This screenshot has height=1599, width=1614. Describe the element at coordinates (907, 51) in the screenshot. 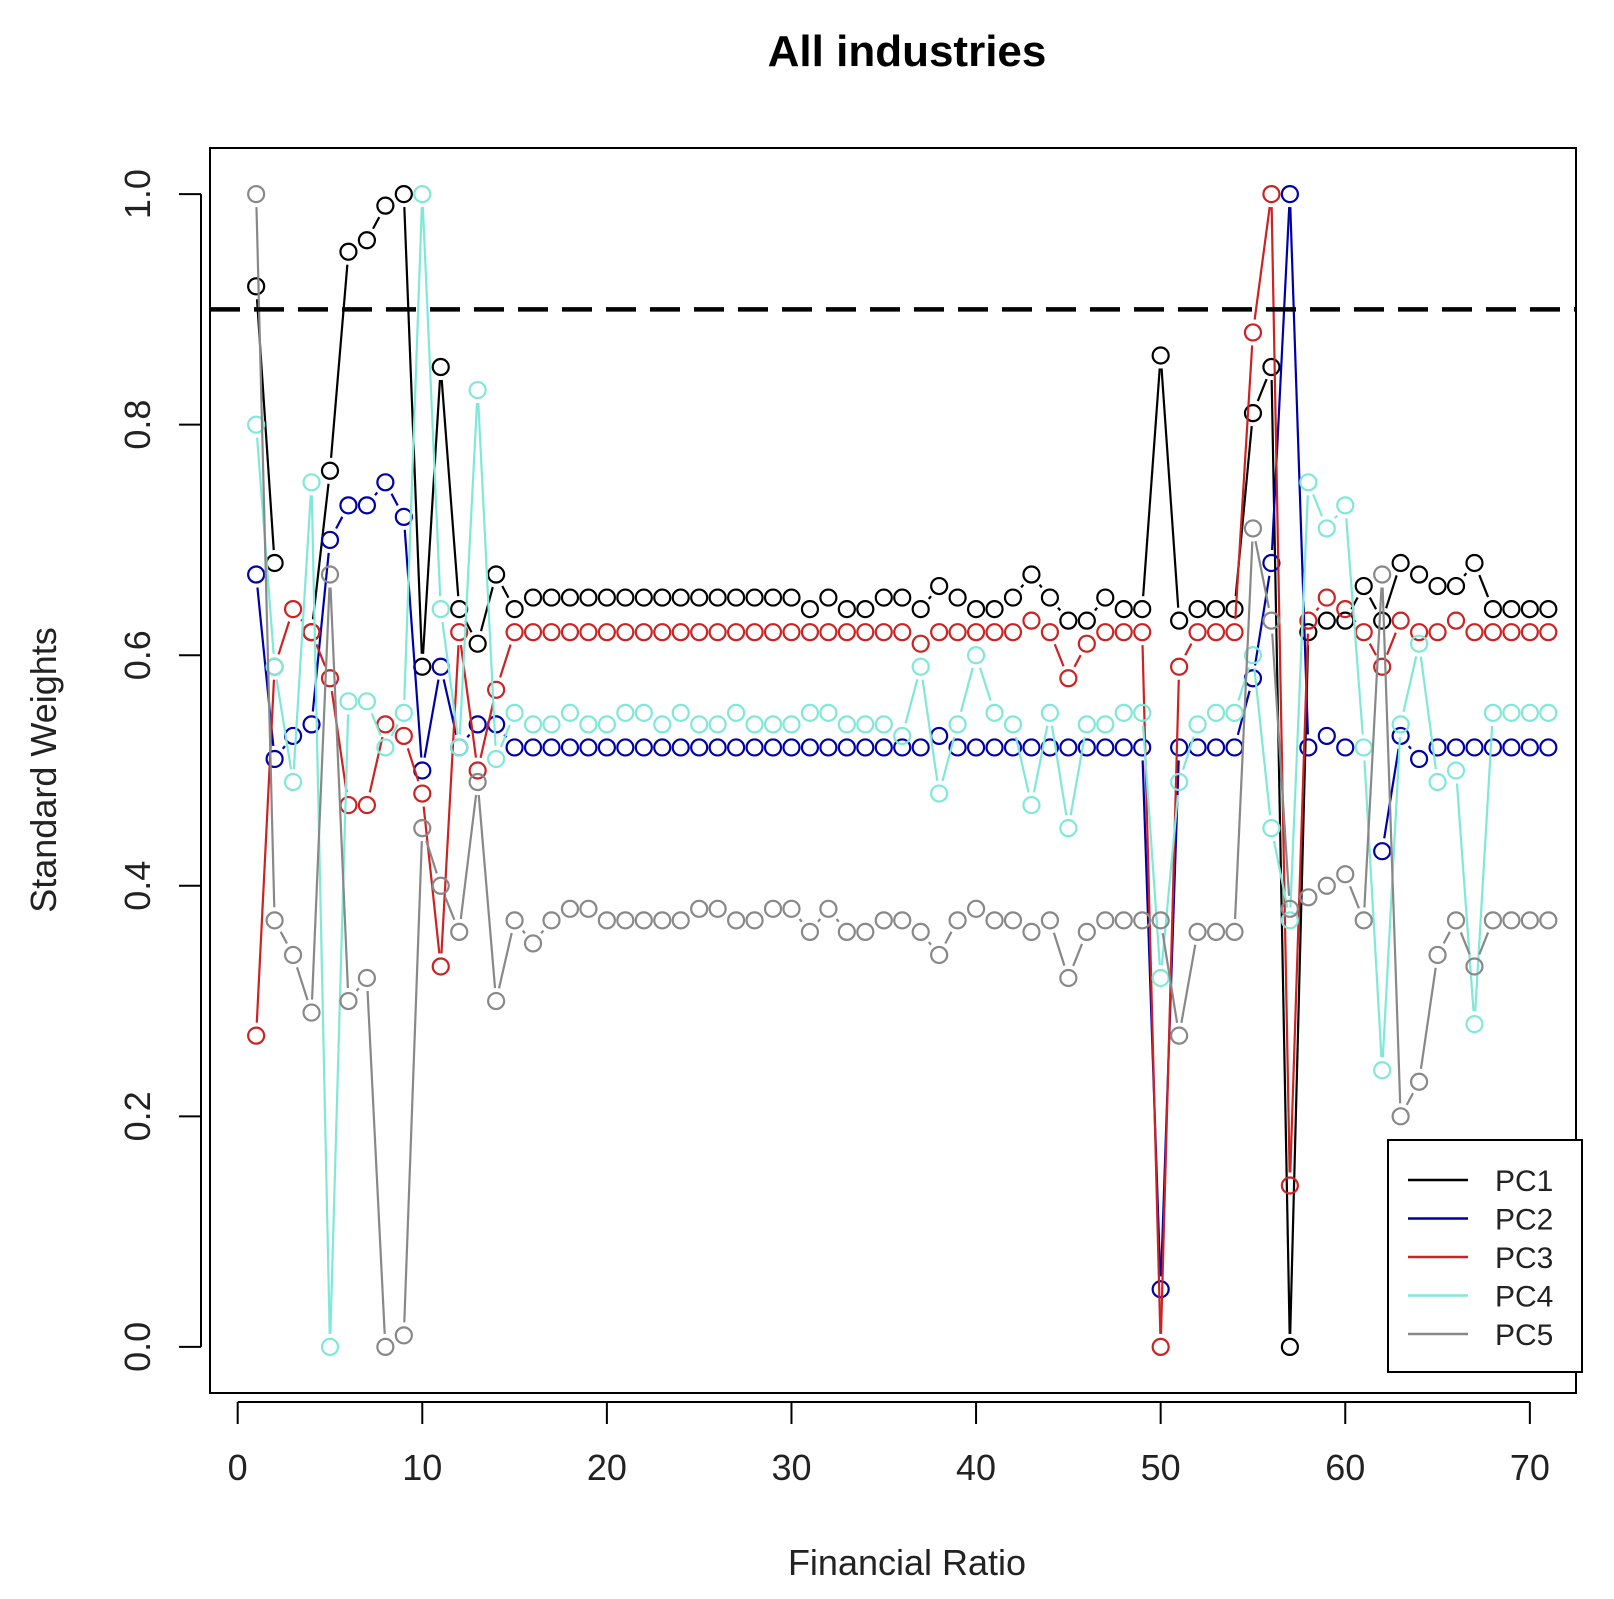

I see `chart-title: All industries` at that location.